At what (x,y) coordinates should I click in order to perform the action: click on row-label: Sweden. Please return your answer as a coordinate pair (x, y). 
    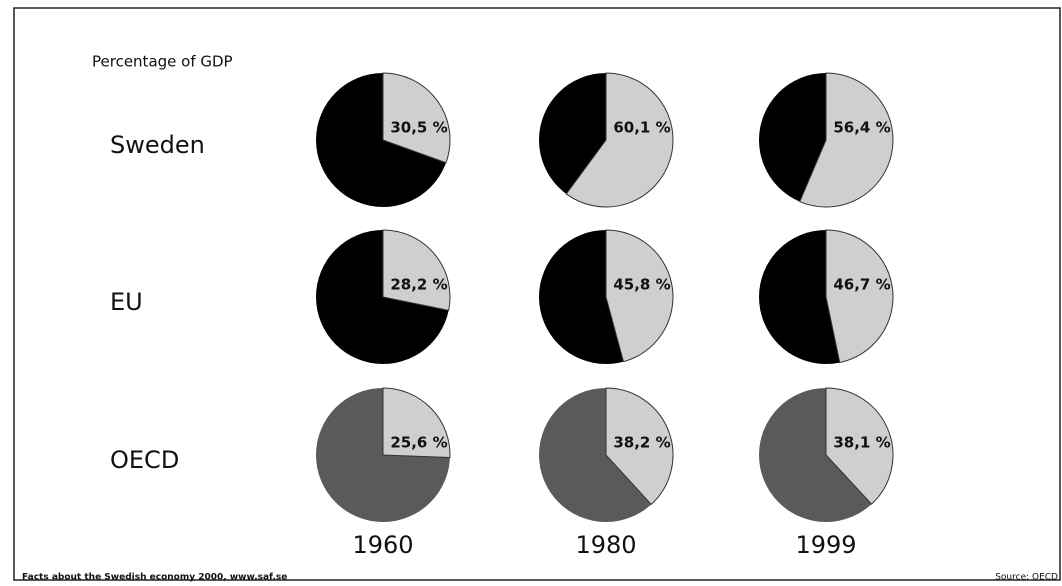
    Looking at the image, I should click on (157, 145).